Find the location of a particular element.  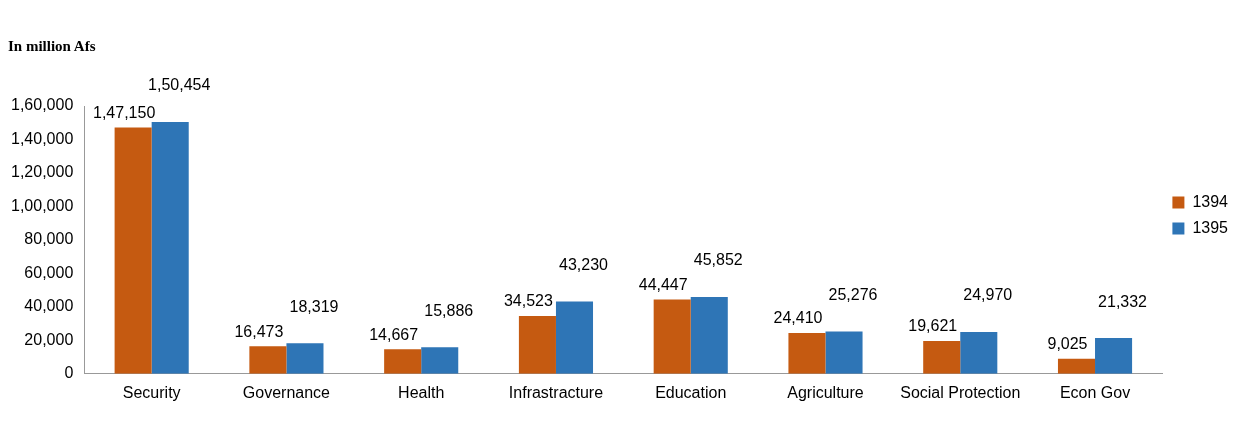

data-label: 9,025 is located at coordinates (1067, 344).